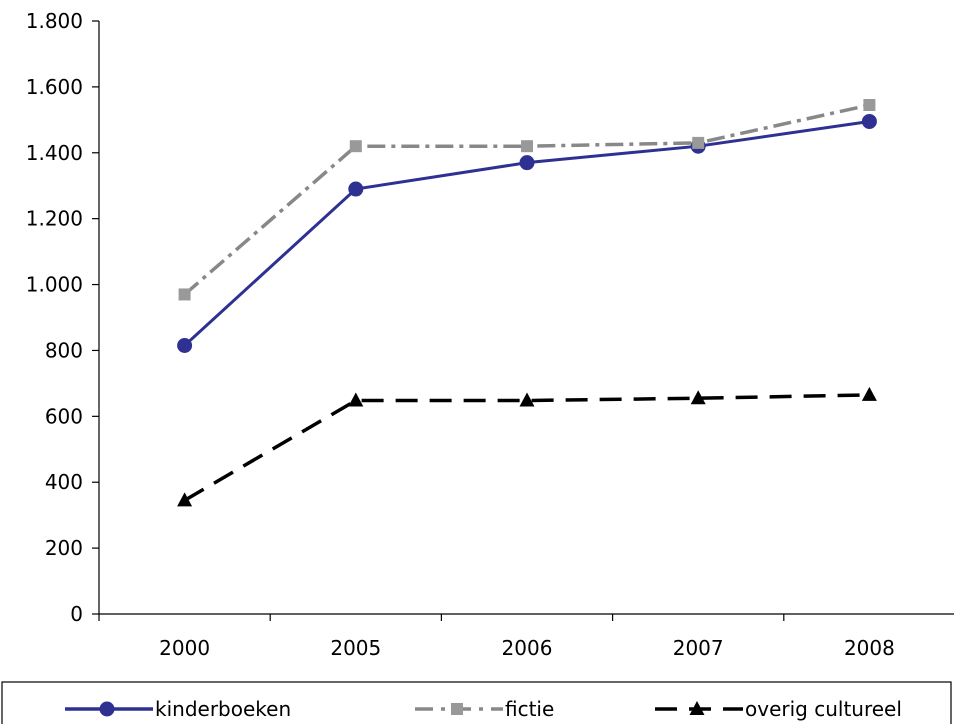 The height and width of the screenshot is (724, 954). I want to click on series-overig-cultureel, so click(527, 446).